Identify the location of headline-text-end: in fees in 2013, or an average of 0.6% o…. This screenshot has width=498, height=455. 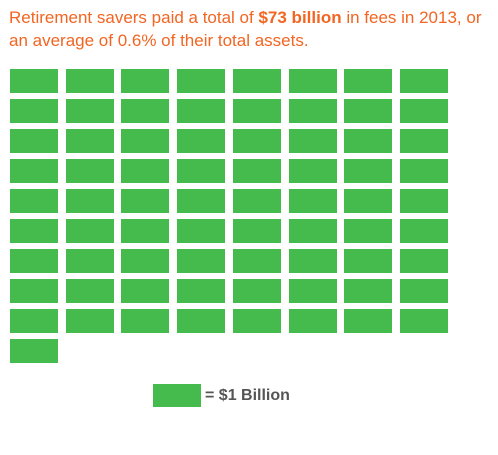
(245, 29).